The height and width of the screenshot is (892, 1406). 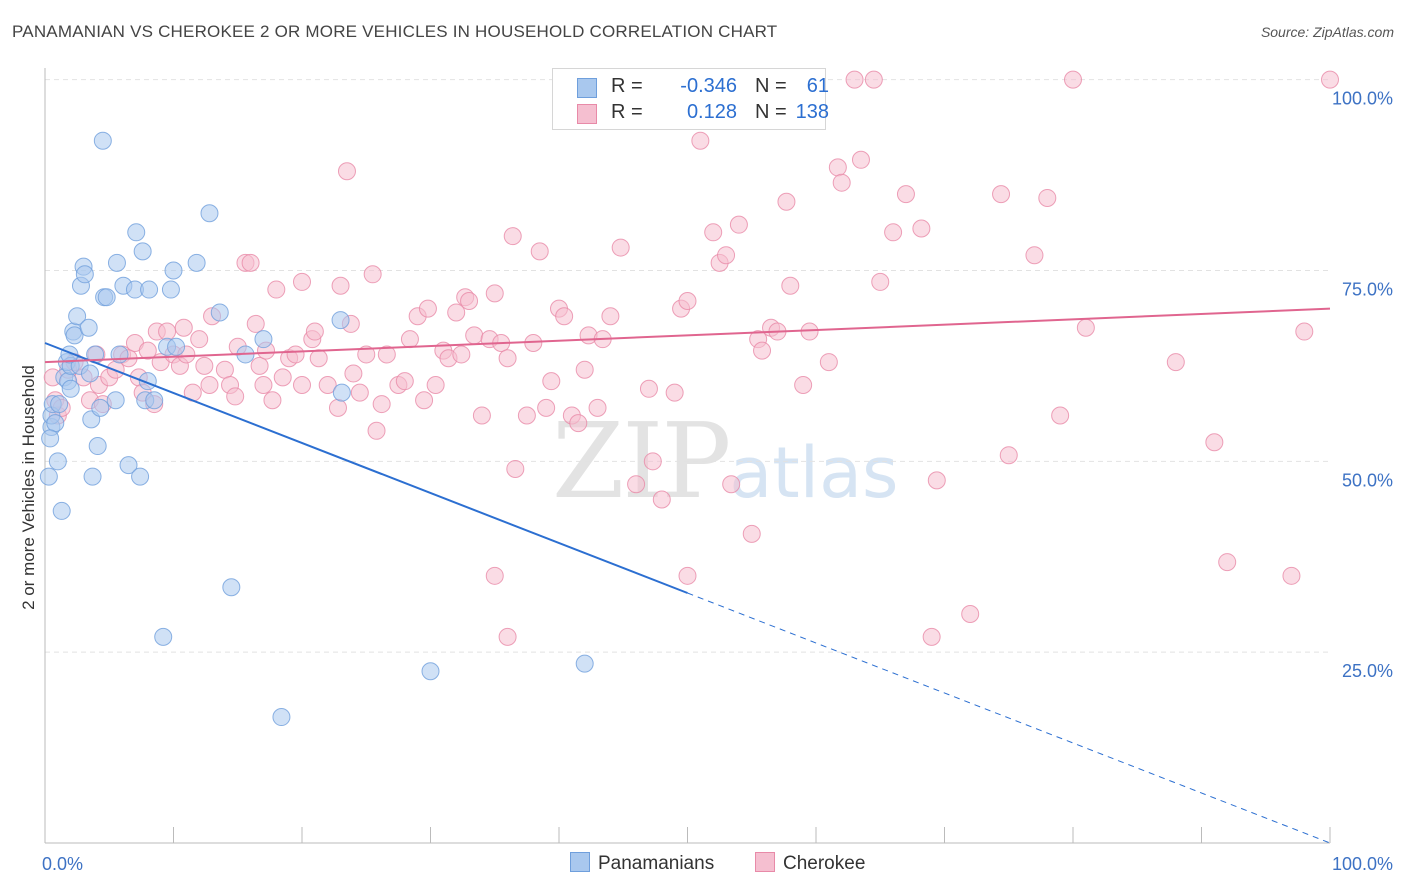 I want to click on stats-r-value: -0.346, so click(x=708, y=86).